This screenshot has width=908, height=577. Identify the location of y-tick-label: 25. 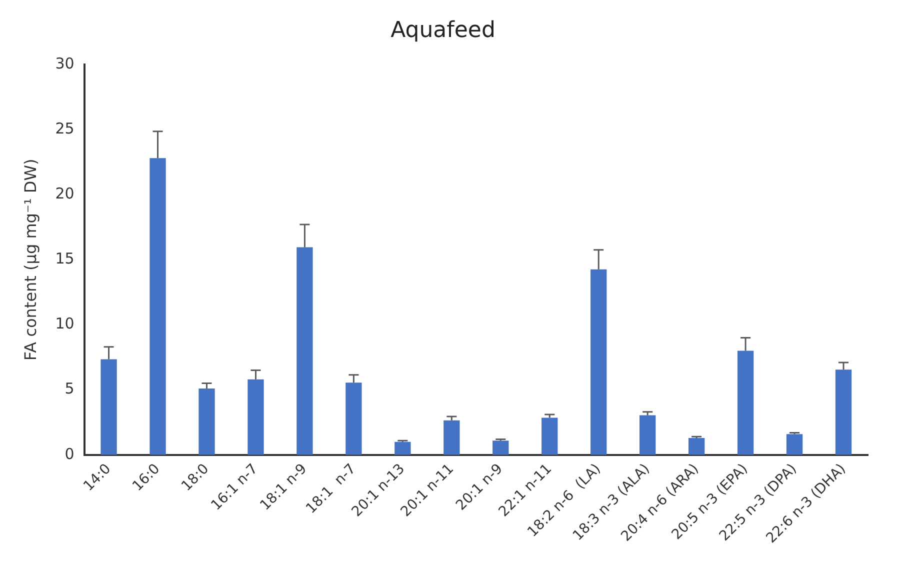
(64, 128).